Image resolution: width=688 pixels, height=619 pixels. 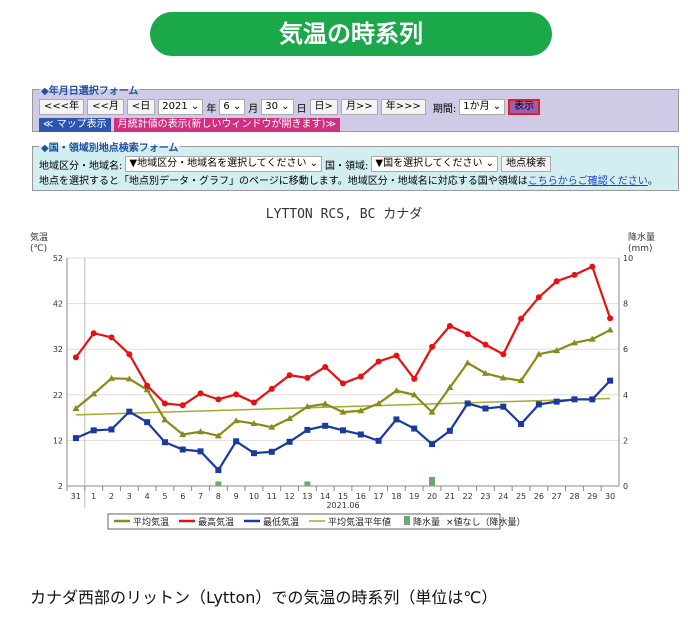 What do you see at coordinates (343, 406) in the screenshot?
I see `normal-mean-temp-line` at bounding box center [343, 406].